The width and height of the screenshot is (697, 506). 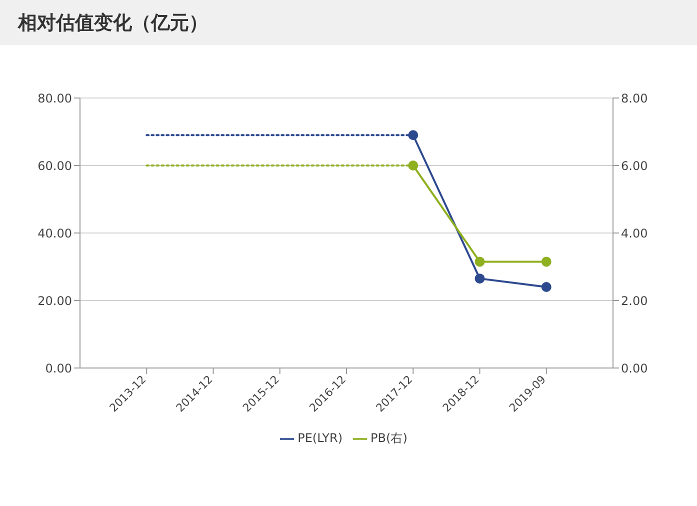 I want to click on y-tick-label: 80.00, so click(x=55, y=98).